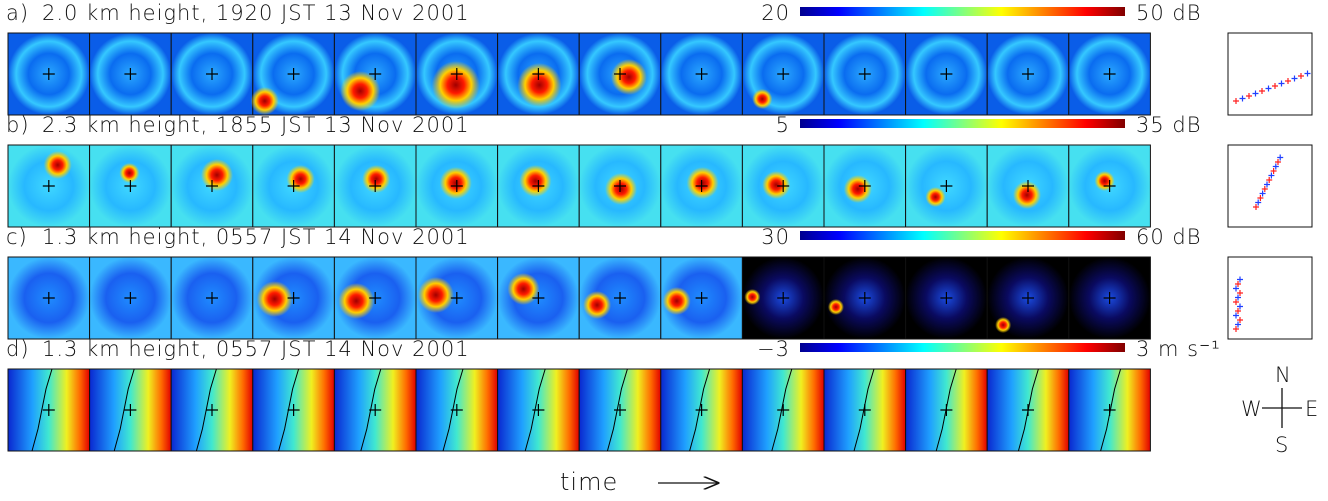  Describe the element at coordinates (1252, 409) in the screenshot. I see `compass-w: W` at that location.